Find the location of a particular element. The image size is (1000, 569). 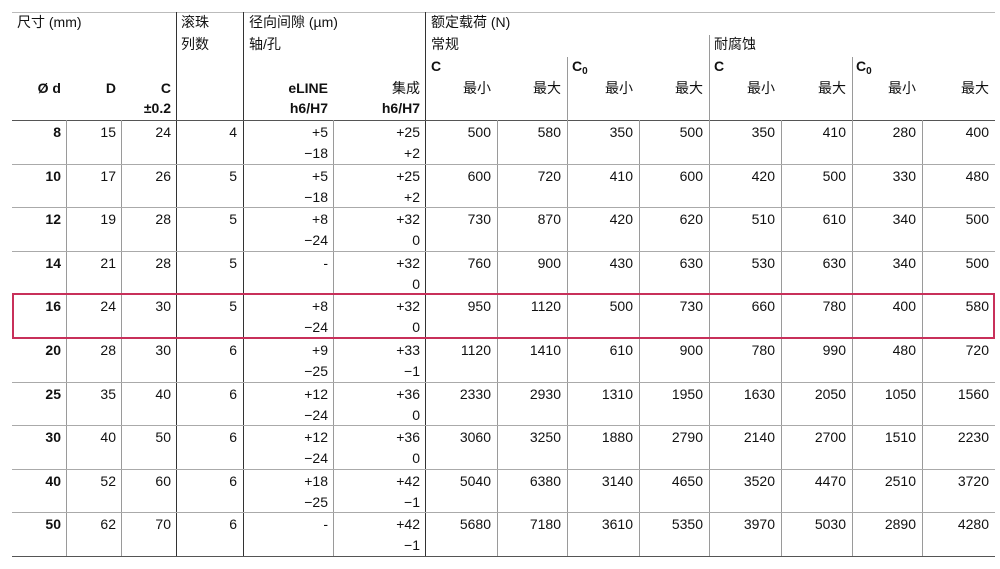

cell-D: 40 is located at coordinates (108, 437).